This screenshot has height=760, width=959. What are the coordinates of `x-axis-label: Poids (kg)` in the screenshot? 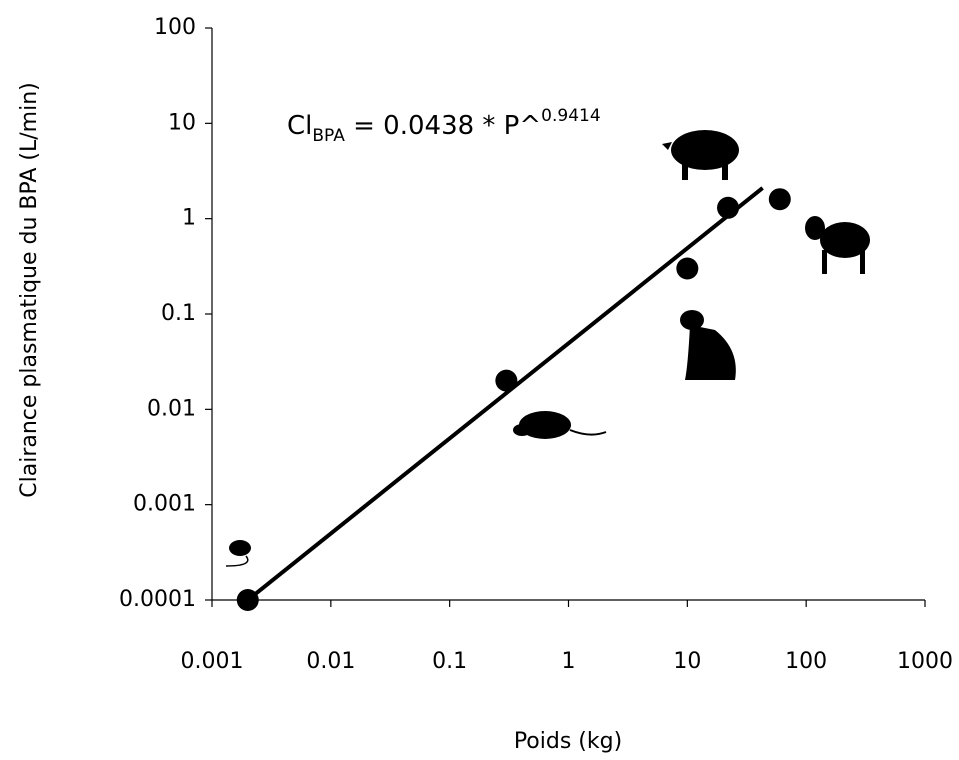 It's located at (568, 741).